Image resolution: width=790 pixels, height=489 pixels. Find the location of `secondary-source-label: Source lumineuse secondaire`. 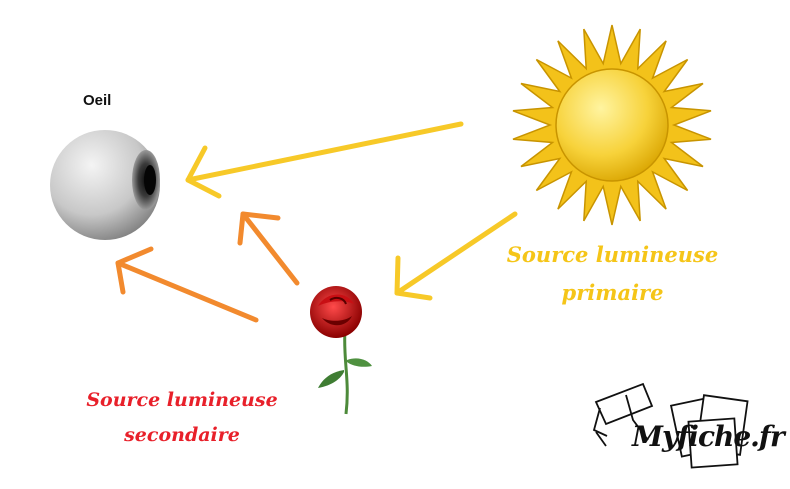

secondary-source-label: Source lumineuse secondaire is located at coordinates (182, 418).